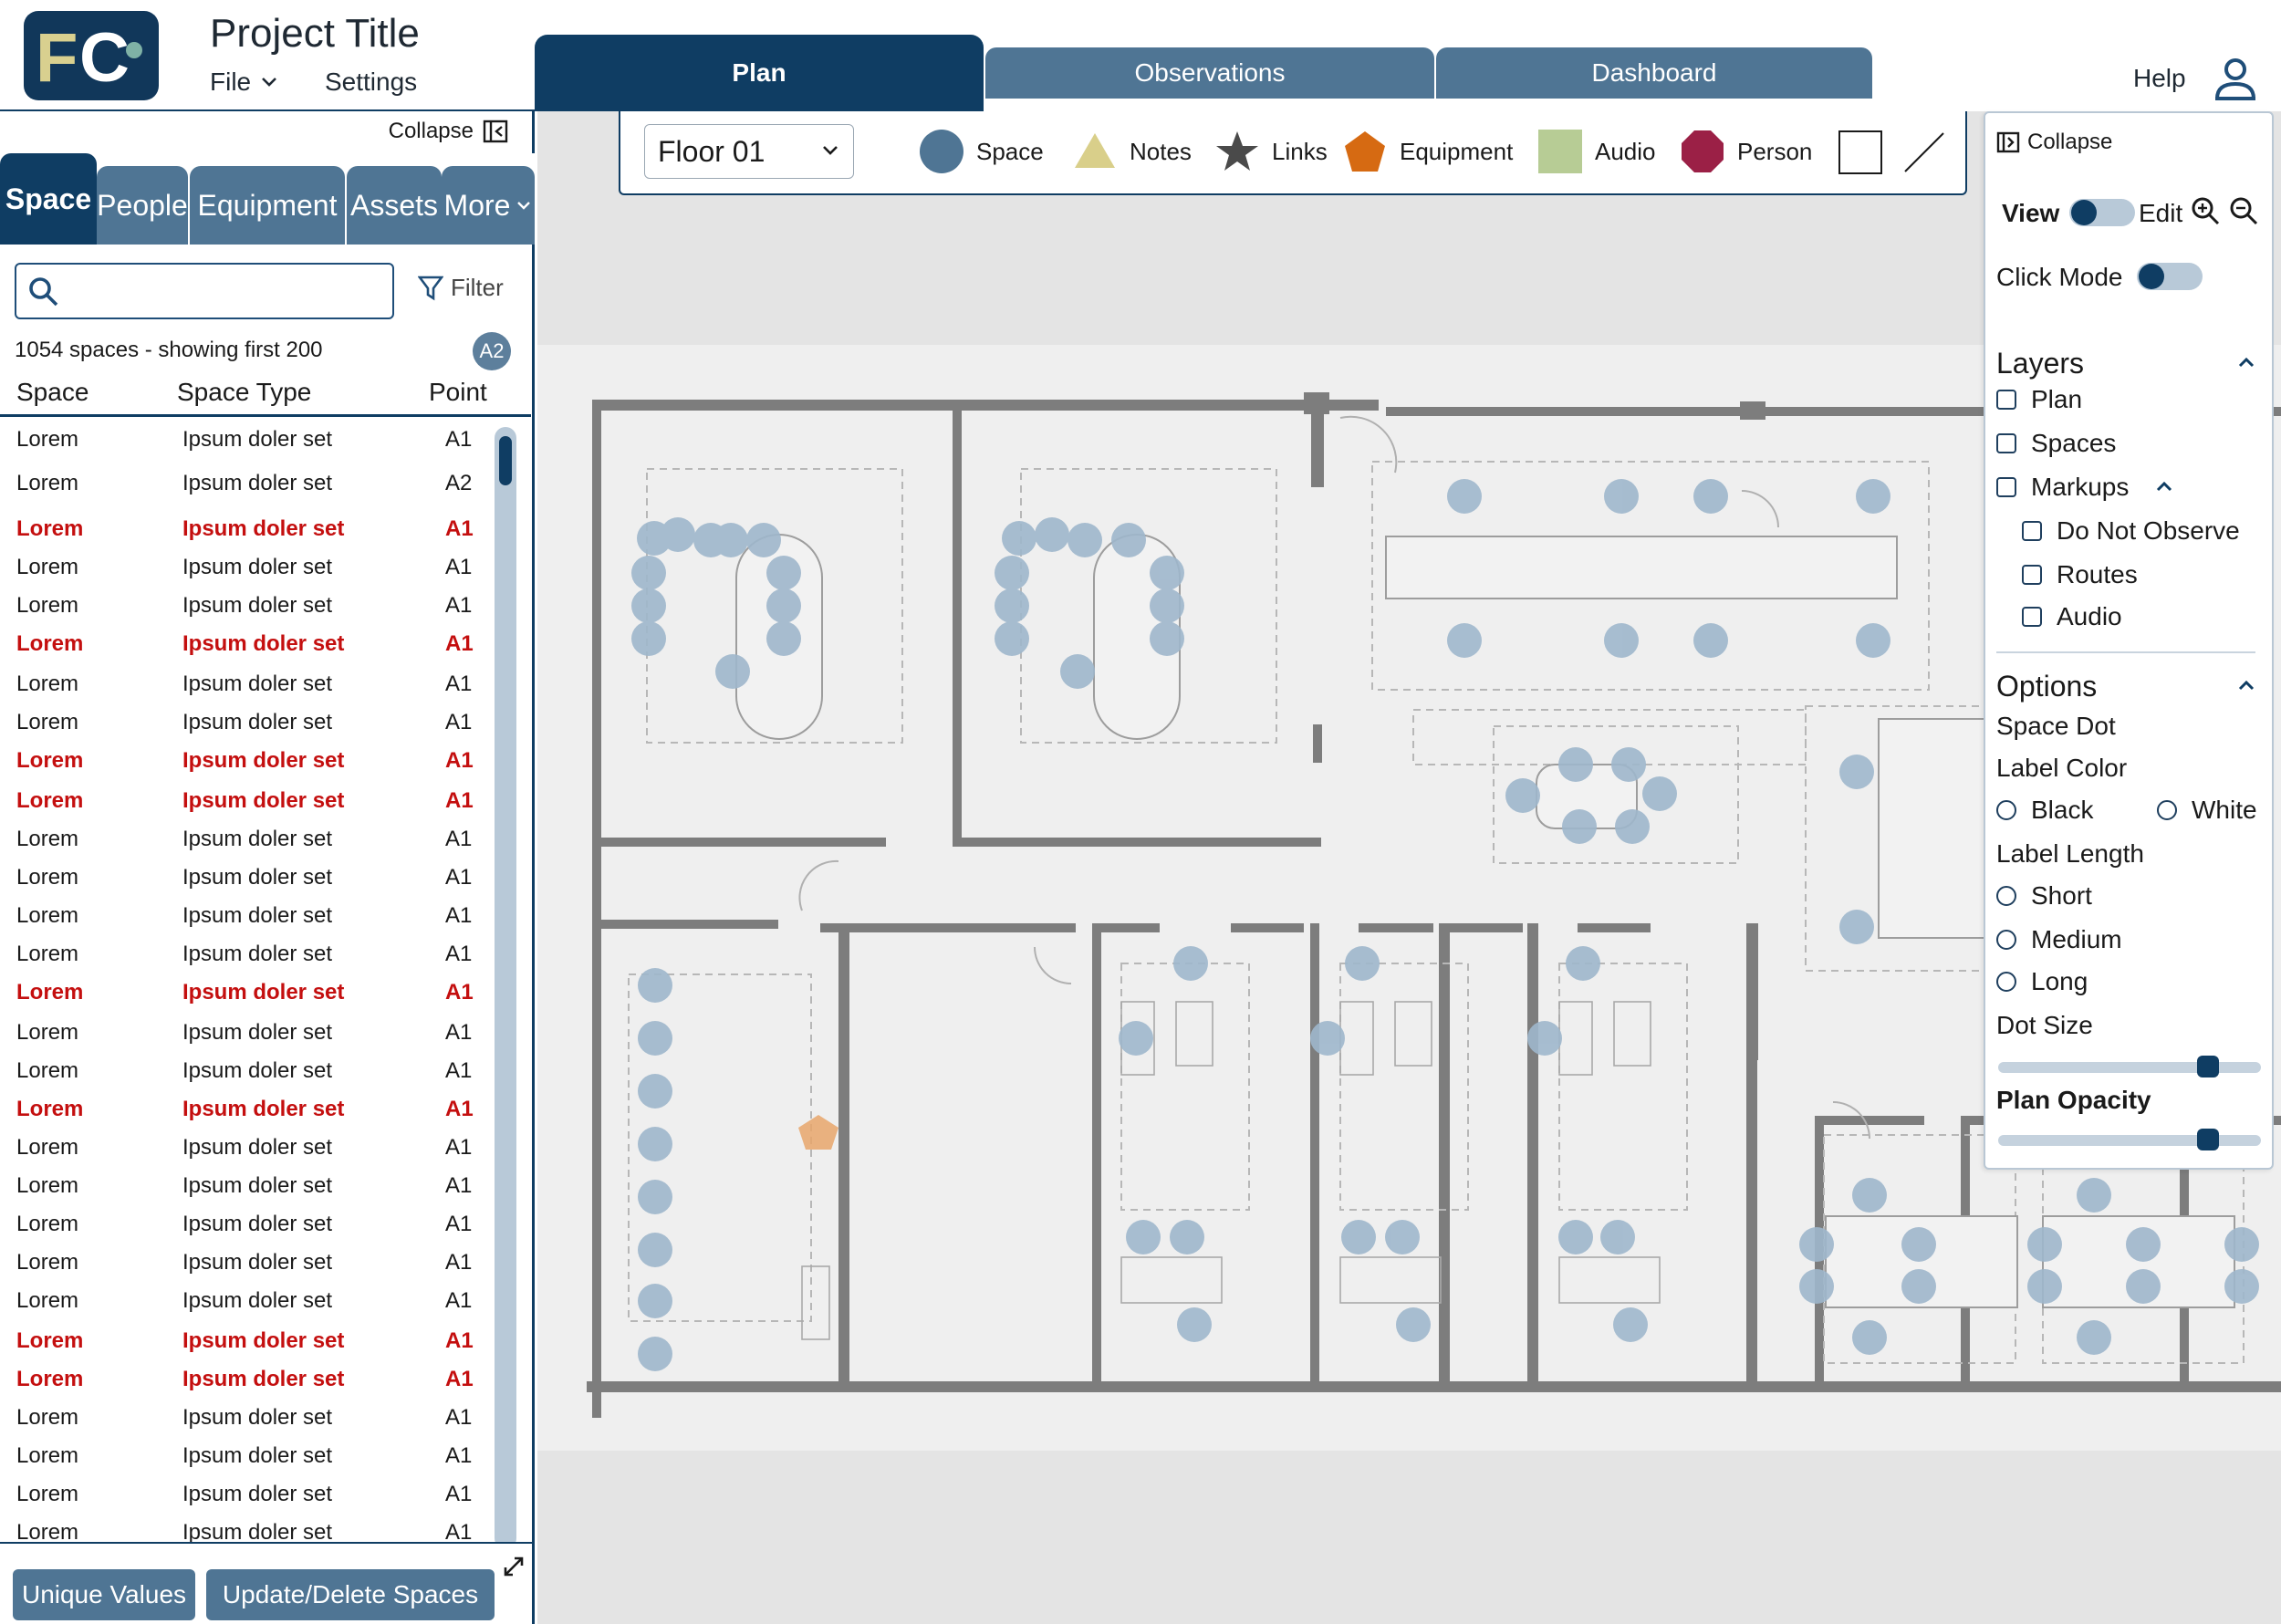 This screenshot has width=2281, height=1624. What do you see at coordinates (749, 151) in the screenshot?
I see `floor-select: Floor 01` at bounding box center [749, 151].